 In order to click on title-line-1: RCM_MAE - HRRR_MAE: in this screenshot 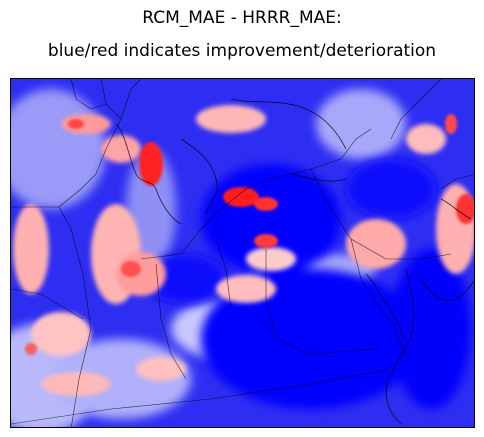, I will do `click(242, 18)`.